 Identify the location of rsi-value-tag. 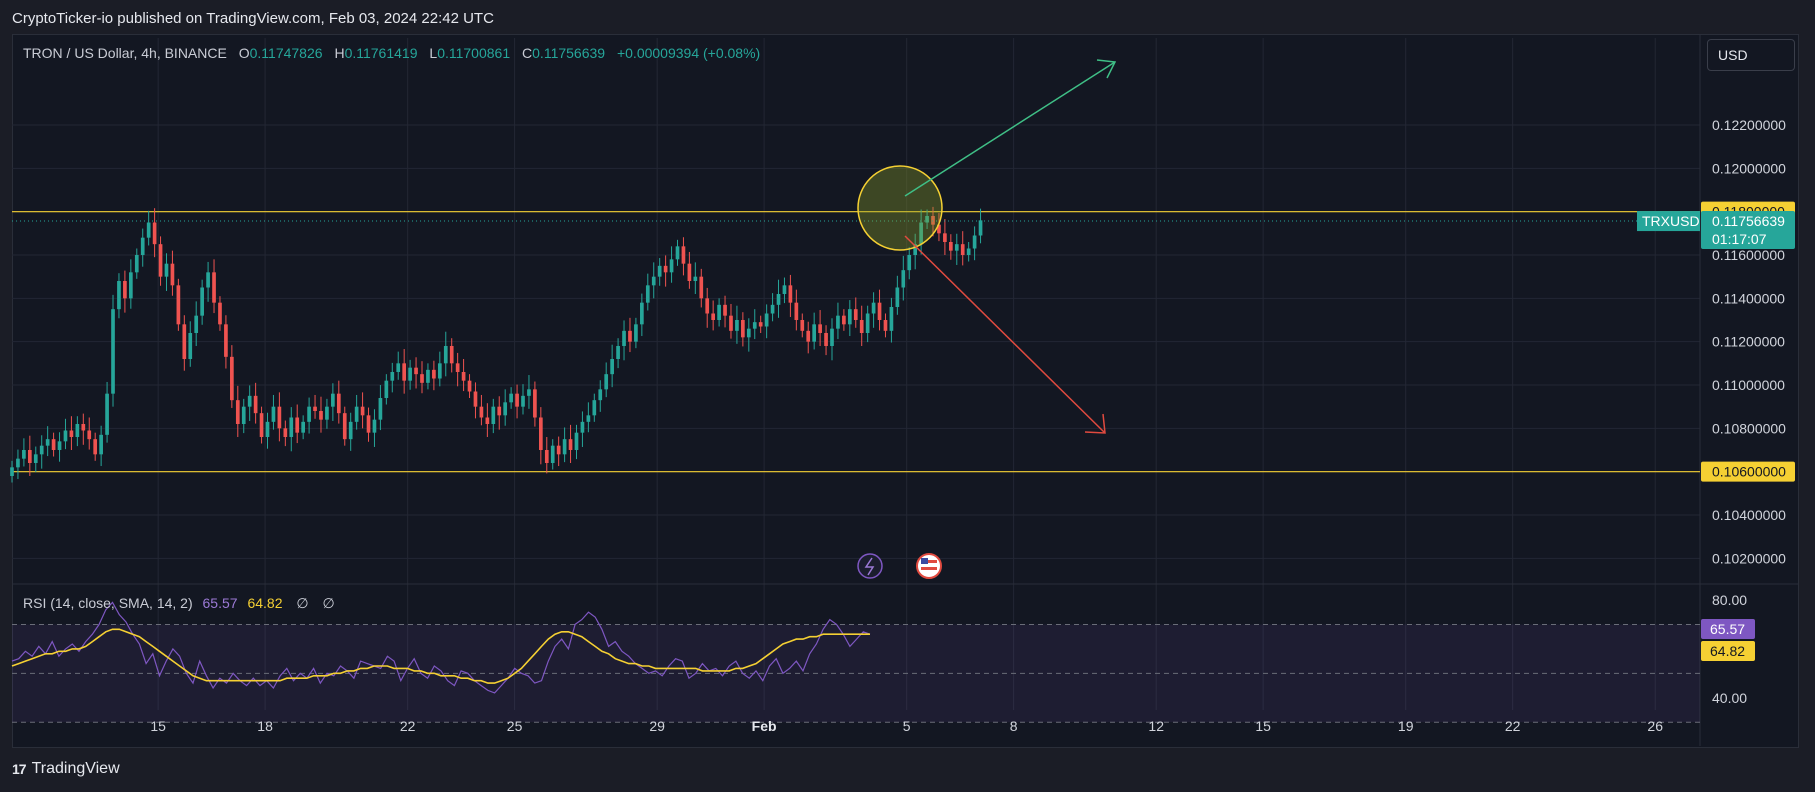
(1728, 651).